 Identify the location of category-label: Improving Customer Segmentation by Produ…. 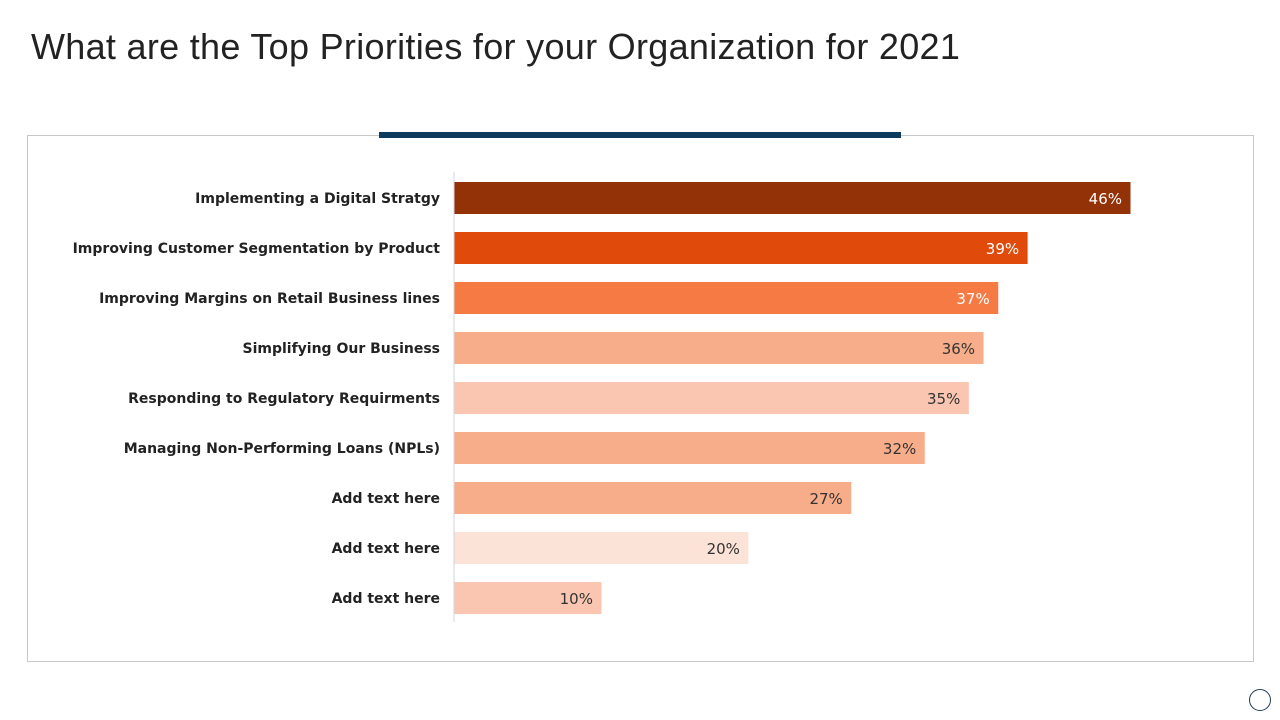
(257, 249).